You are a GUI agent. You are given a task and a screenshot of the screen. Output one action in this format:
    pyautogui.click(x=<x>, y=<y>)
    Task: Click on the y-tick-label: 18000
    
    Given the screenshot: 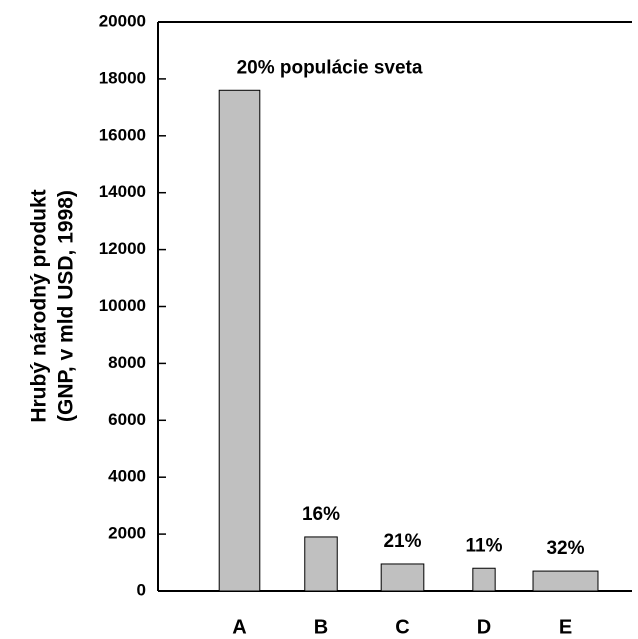 What is the action you would take?
    pyautogui.click(x=122, y=77)
    